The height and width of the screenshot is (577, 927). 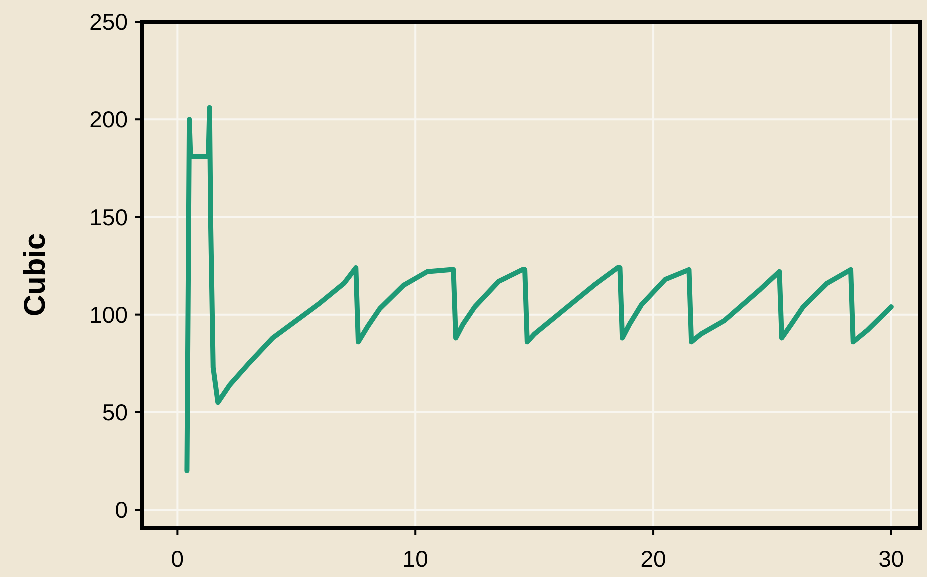 What do you see at coordinates (109, 119) in the screenshot?
I see `y-tick-label: 200` at bounding box center [109, 119].